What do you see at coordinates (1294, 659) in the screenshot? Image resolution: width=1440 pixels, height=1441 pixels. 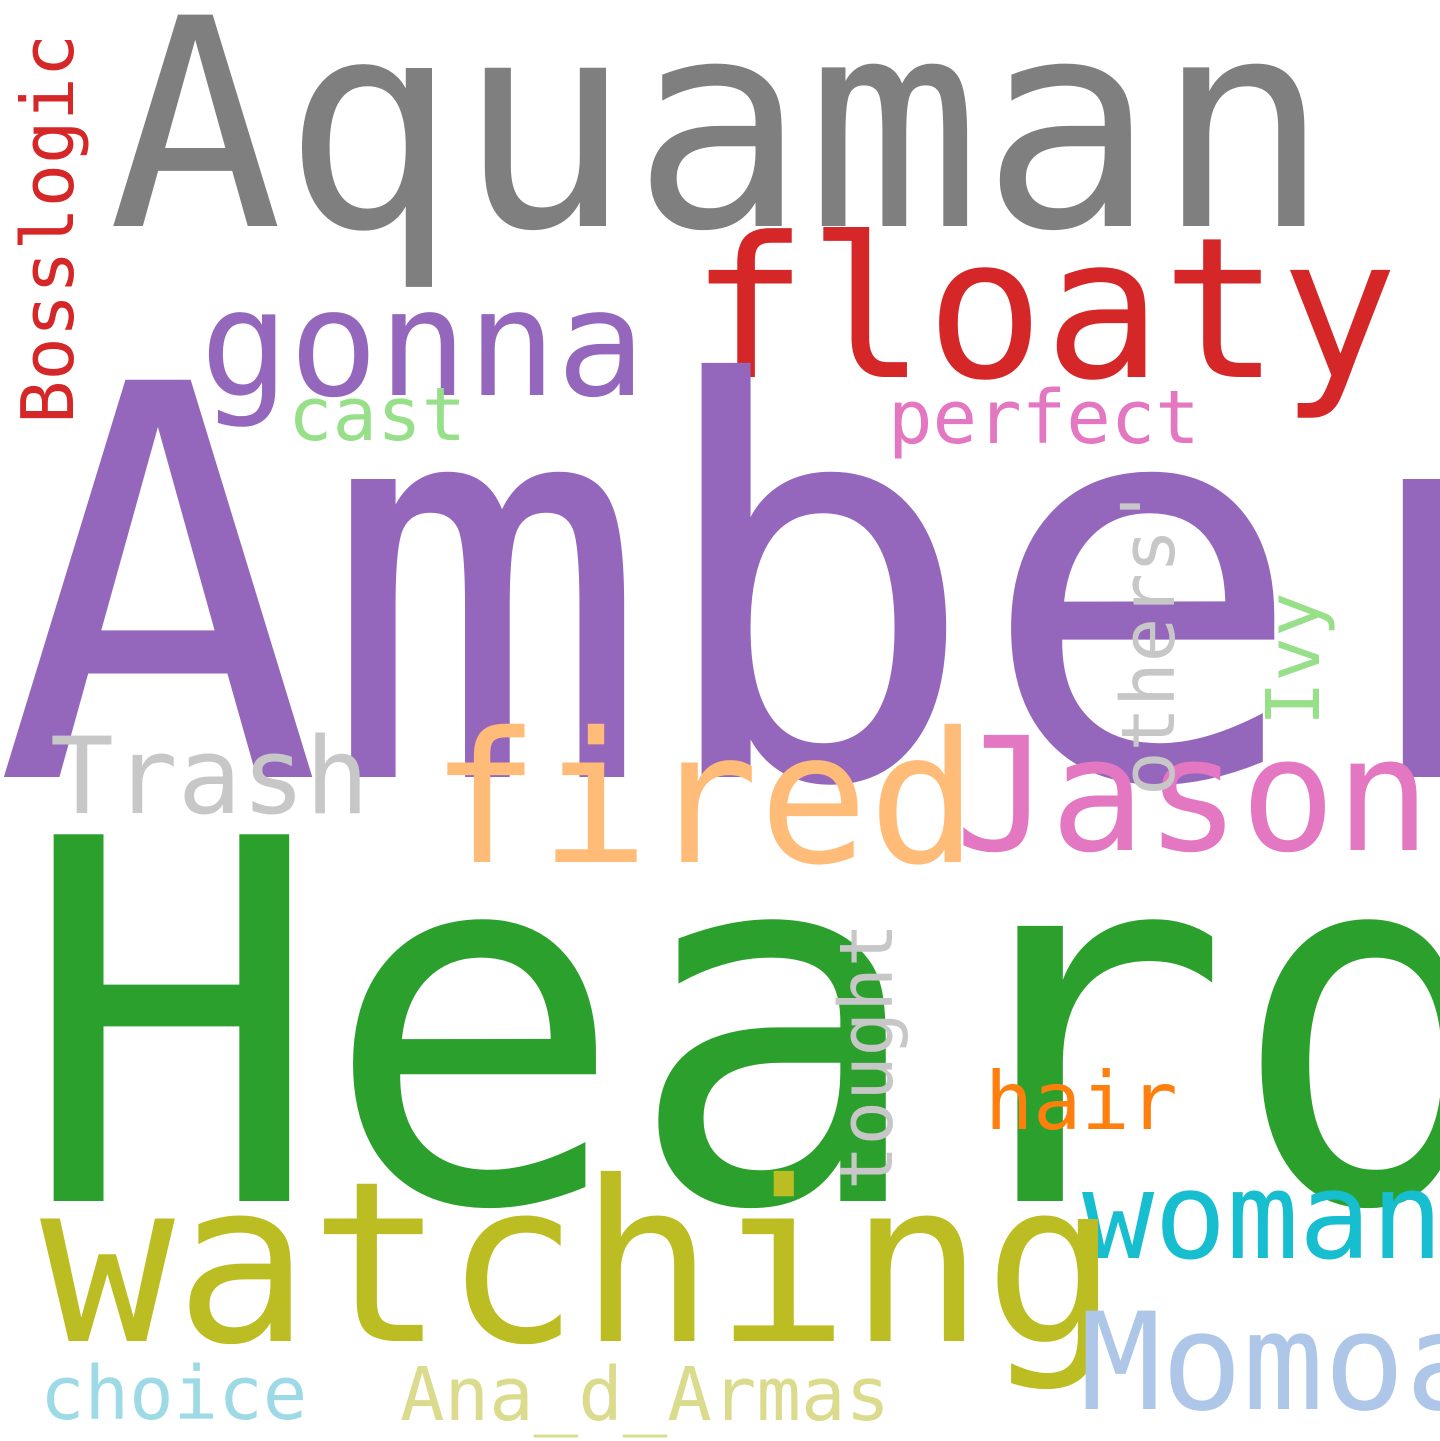 I see `word-ivy: Ivy` at bounding box center [1294, 659].